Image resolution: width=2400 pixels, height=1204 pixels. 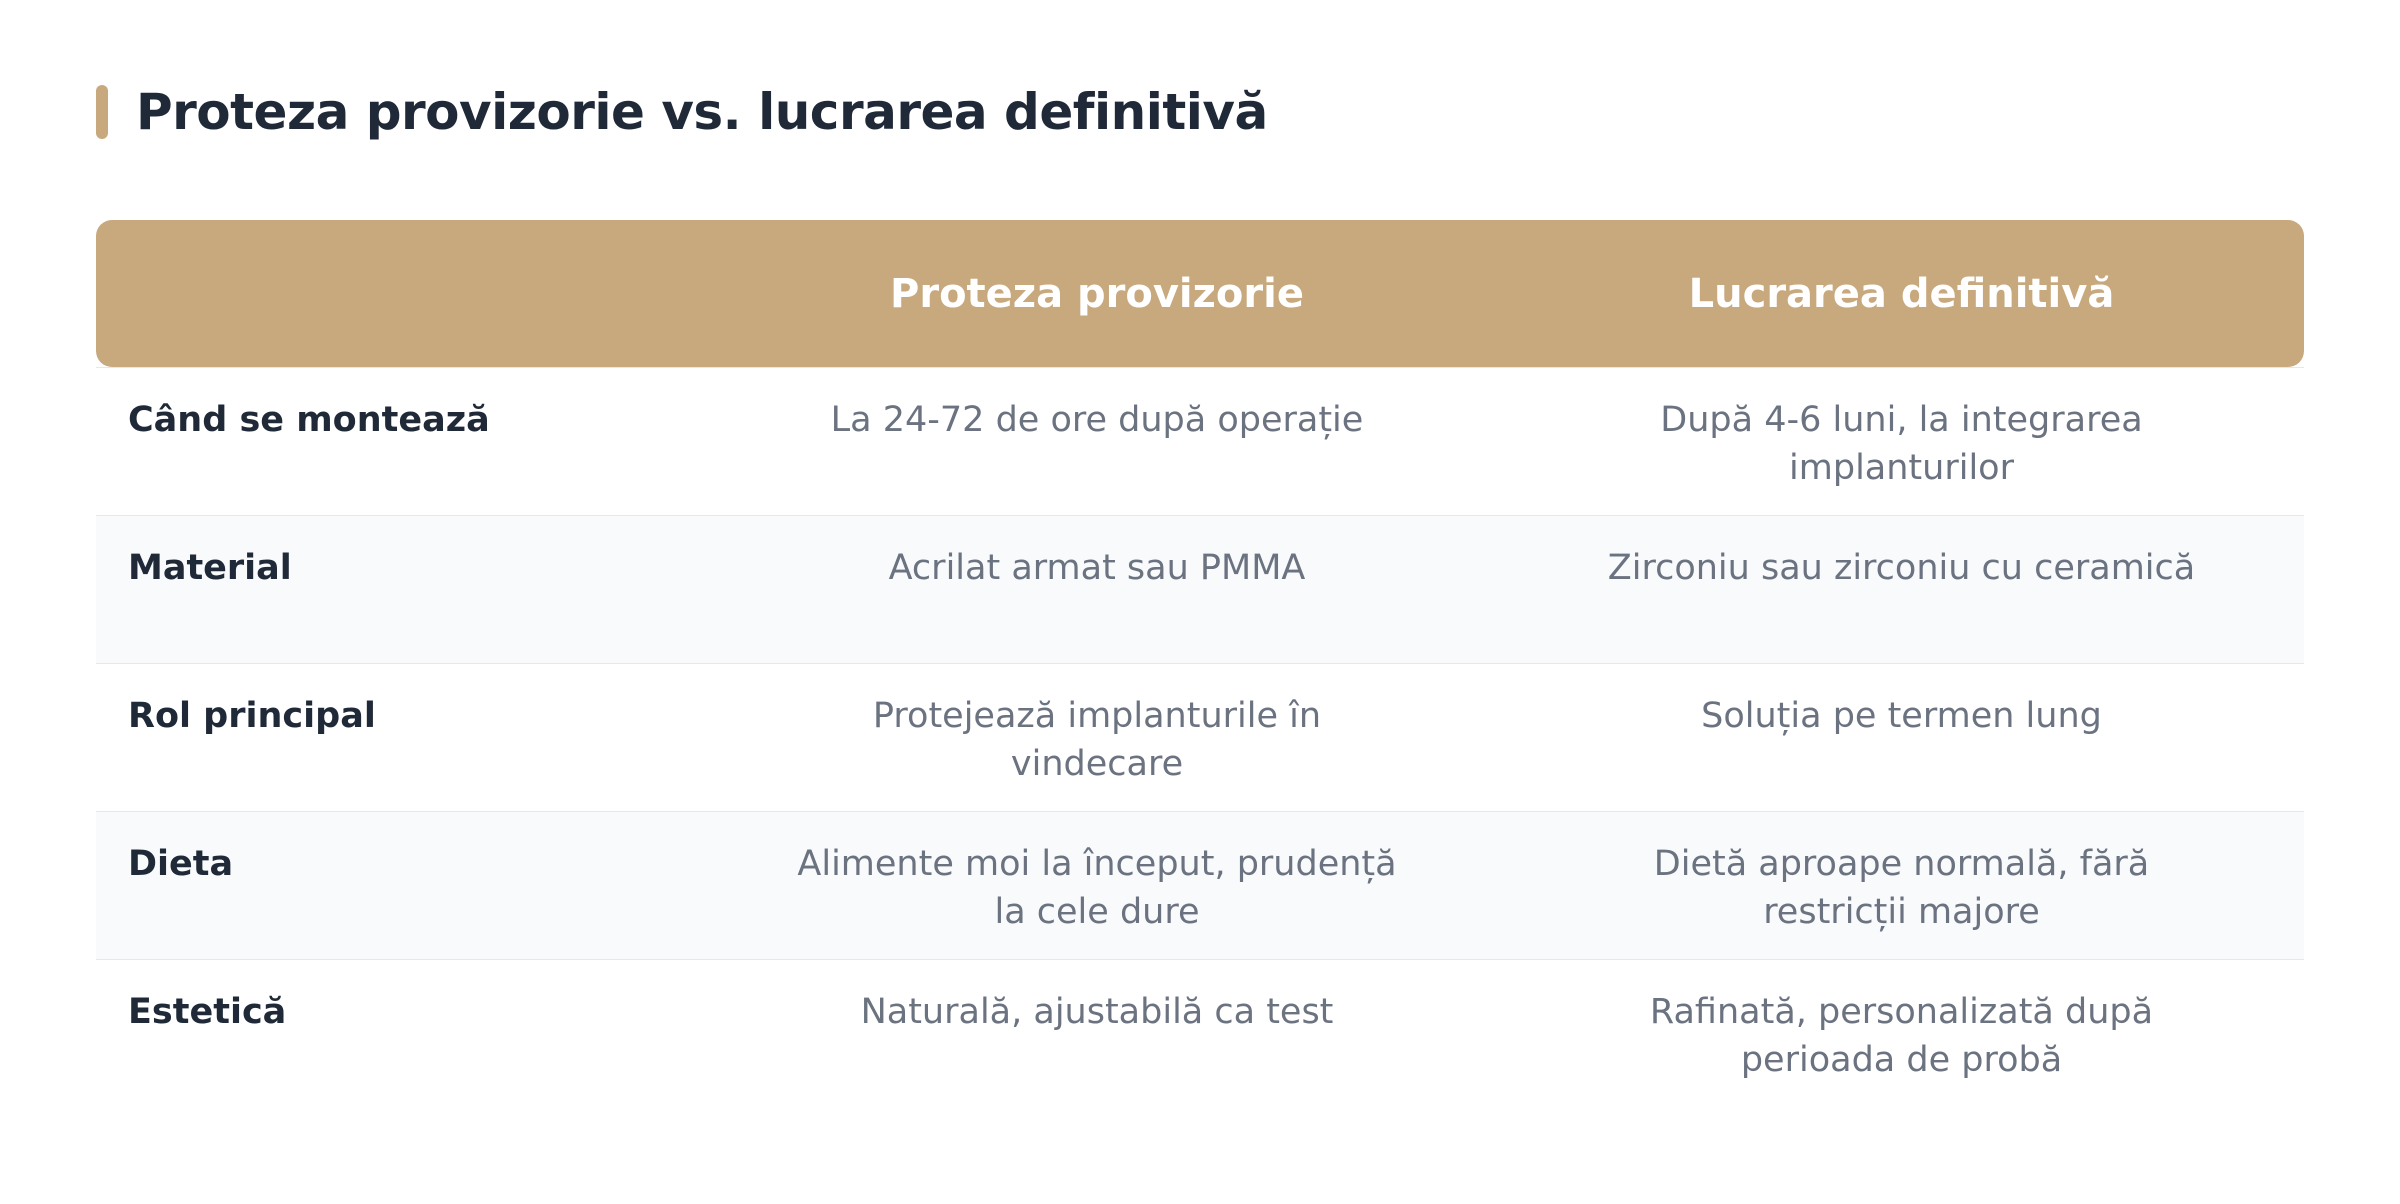 What do you see at coordinates (309, 420) in the screenshot?
I see `row-label: Când se montează` at bounding box center [309, 420].